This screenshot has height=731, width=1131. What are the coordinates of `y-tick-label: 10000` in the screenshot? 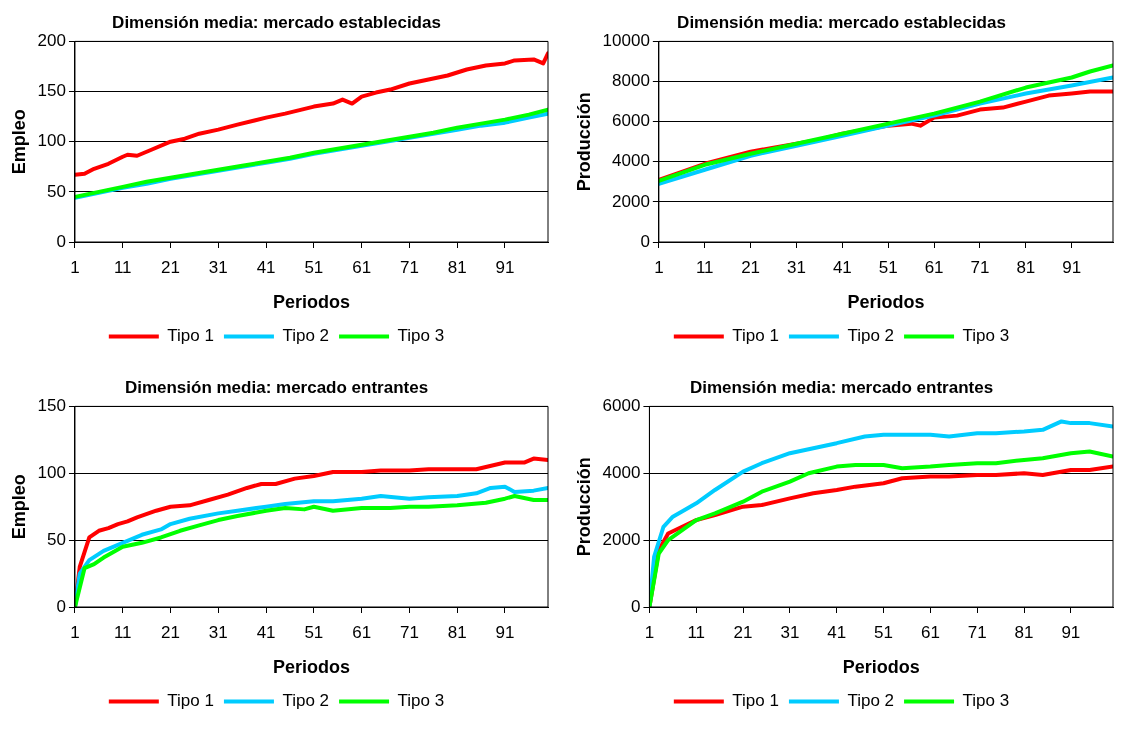 It's located at (626, 41).